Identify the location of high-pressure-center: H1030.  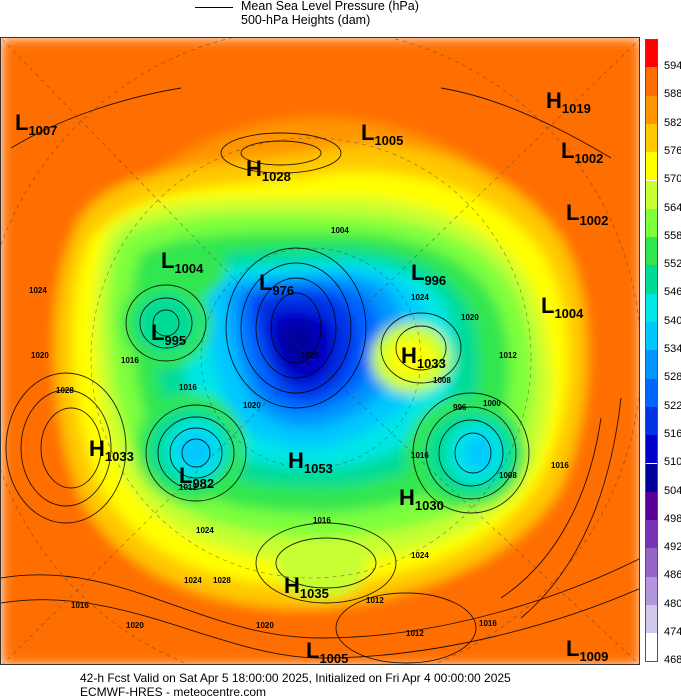
(421, 499).